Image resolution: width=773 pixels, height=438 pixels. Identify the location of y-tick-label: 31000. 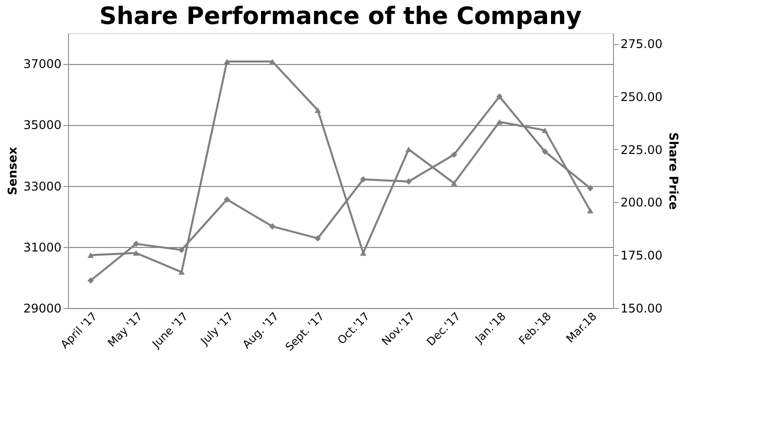
(42, 247).